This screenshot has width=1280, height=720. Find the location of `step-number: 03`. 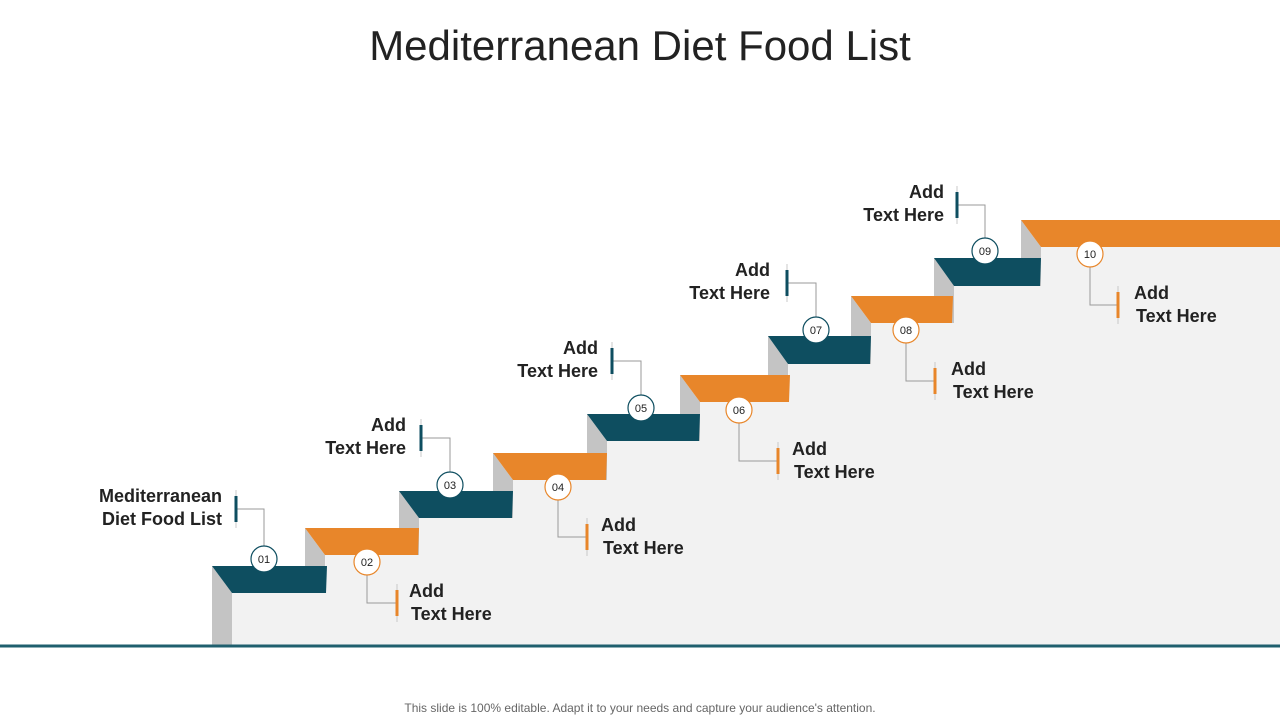

step-number: 03 is located at coordinates (450, 486).